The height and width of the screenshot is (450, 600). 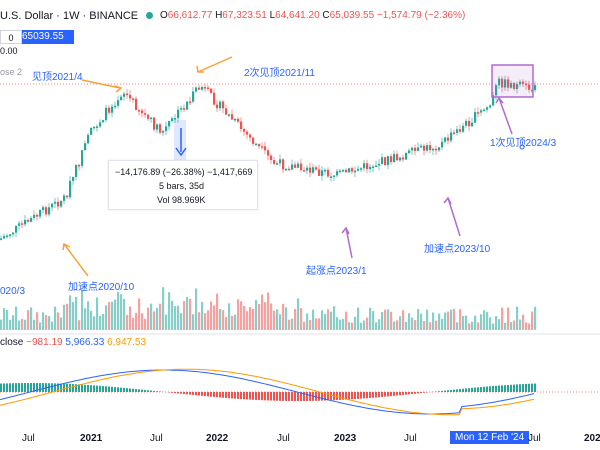 What do you see at coordinates (37, 37) in the screenshot?
I see `price-tag: 0 65039.55` at bounding box center [37, 37].